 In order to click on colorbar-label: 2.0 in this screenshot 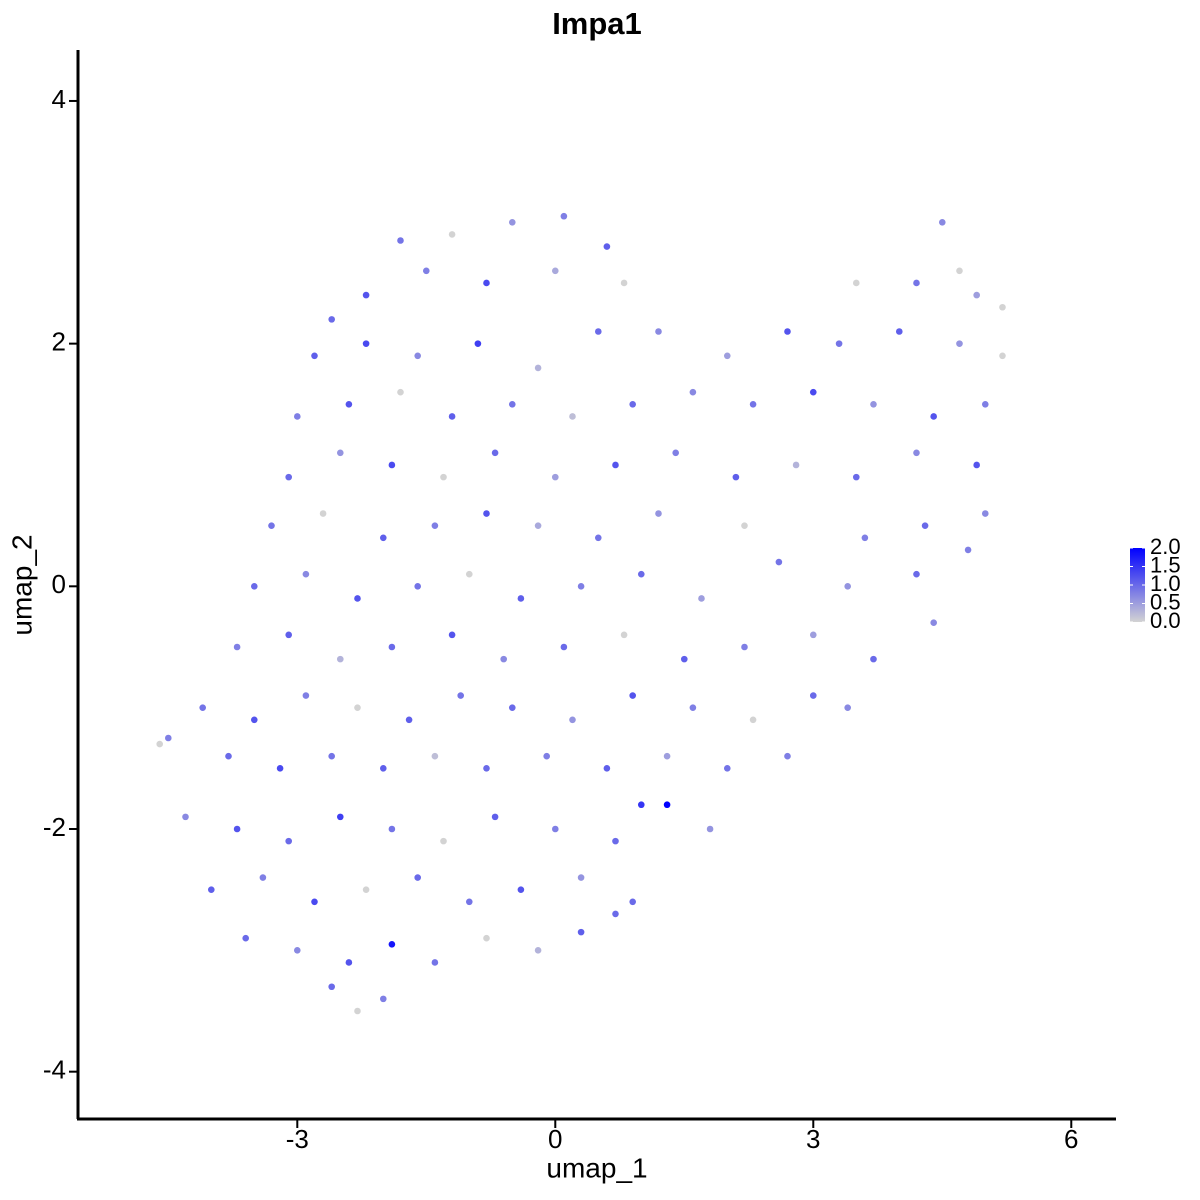, I will do `click(1165, 546)`.